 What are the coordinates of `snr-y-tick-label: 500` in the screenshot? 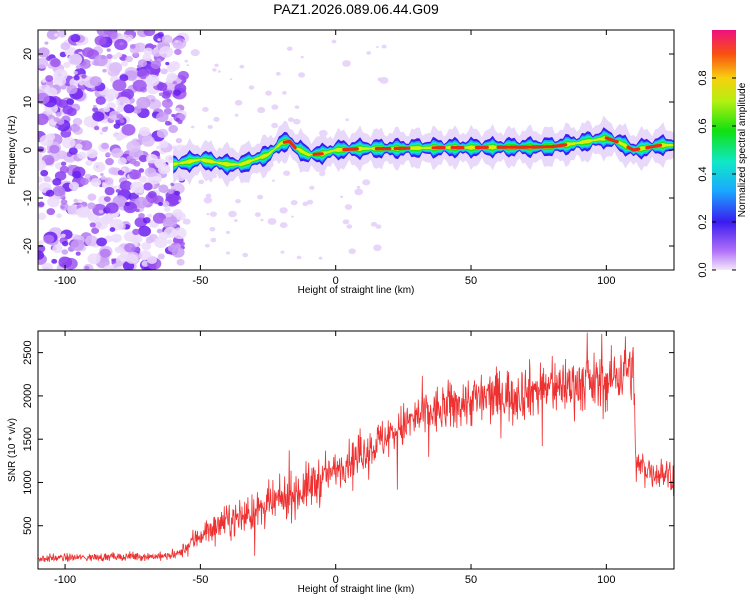 It's located at (28, 526).